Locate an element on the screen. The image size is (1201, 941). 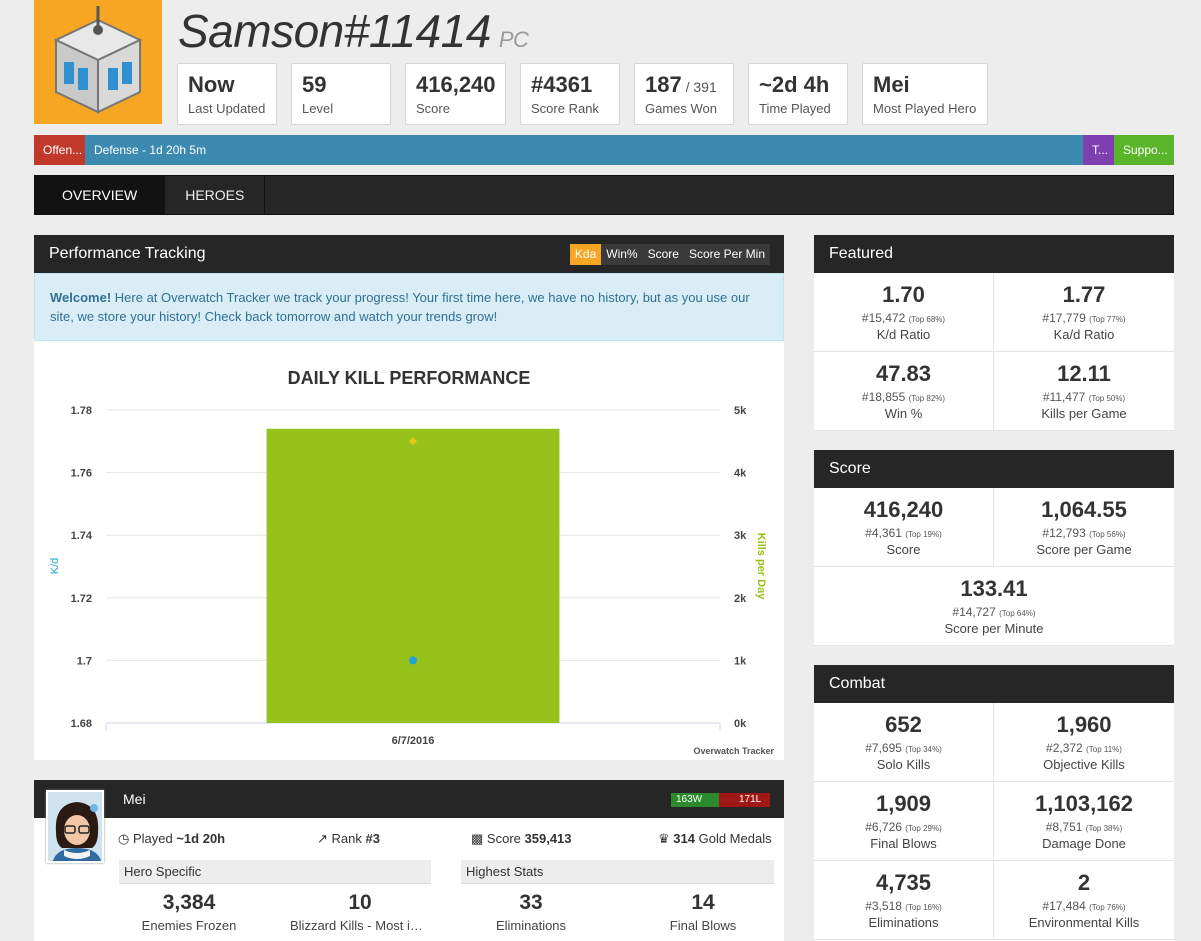
rank-number: #4,361 is located at coordinates (883, 533).